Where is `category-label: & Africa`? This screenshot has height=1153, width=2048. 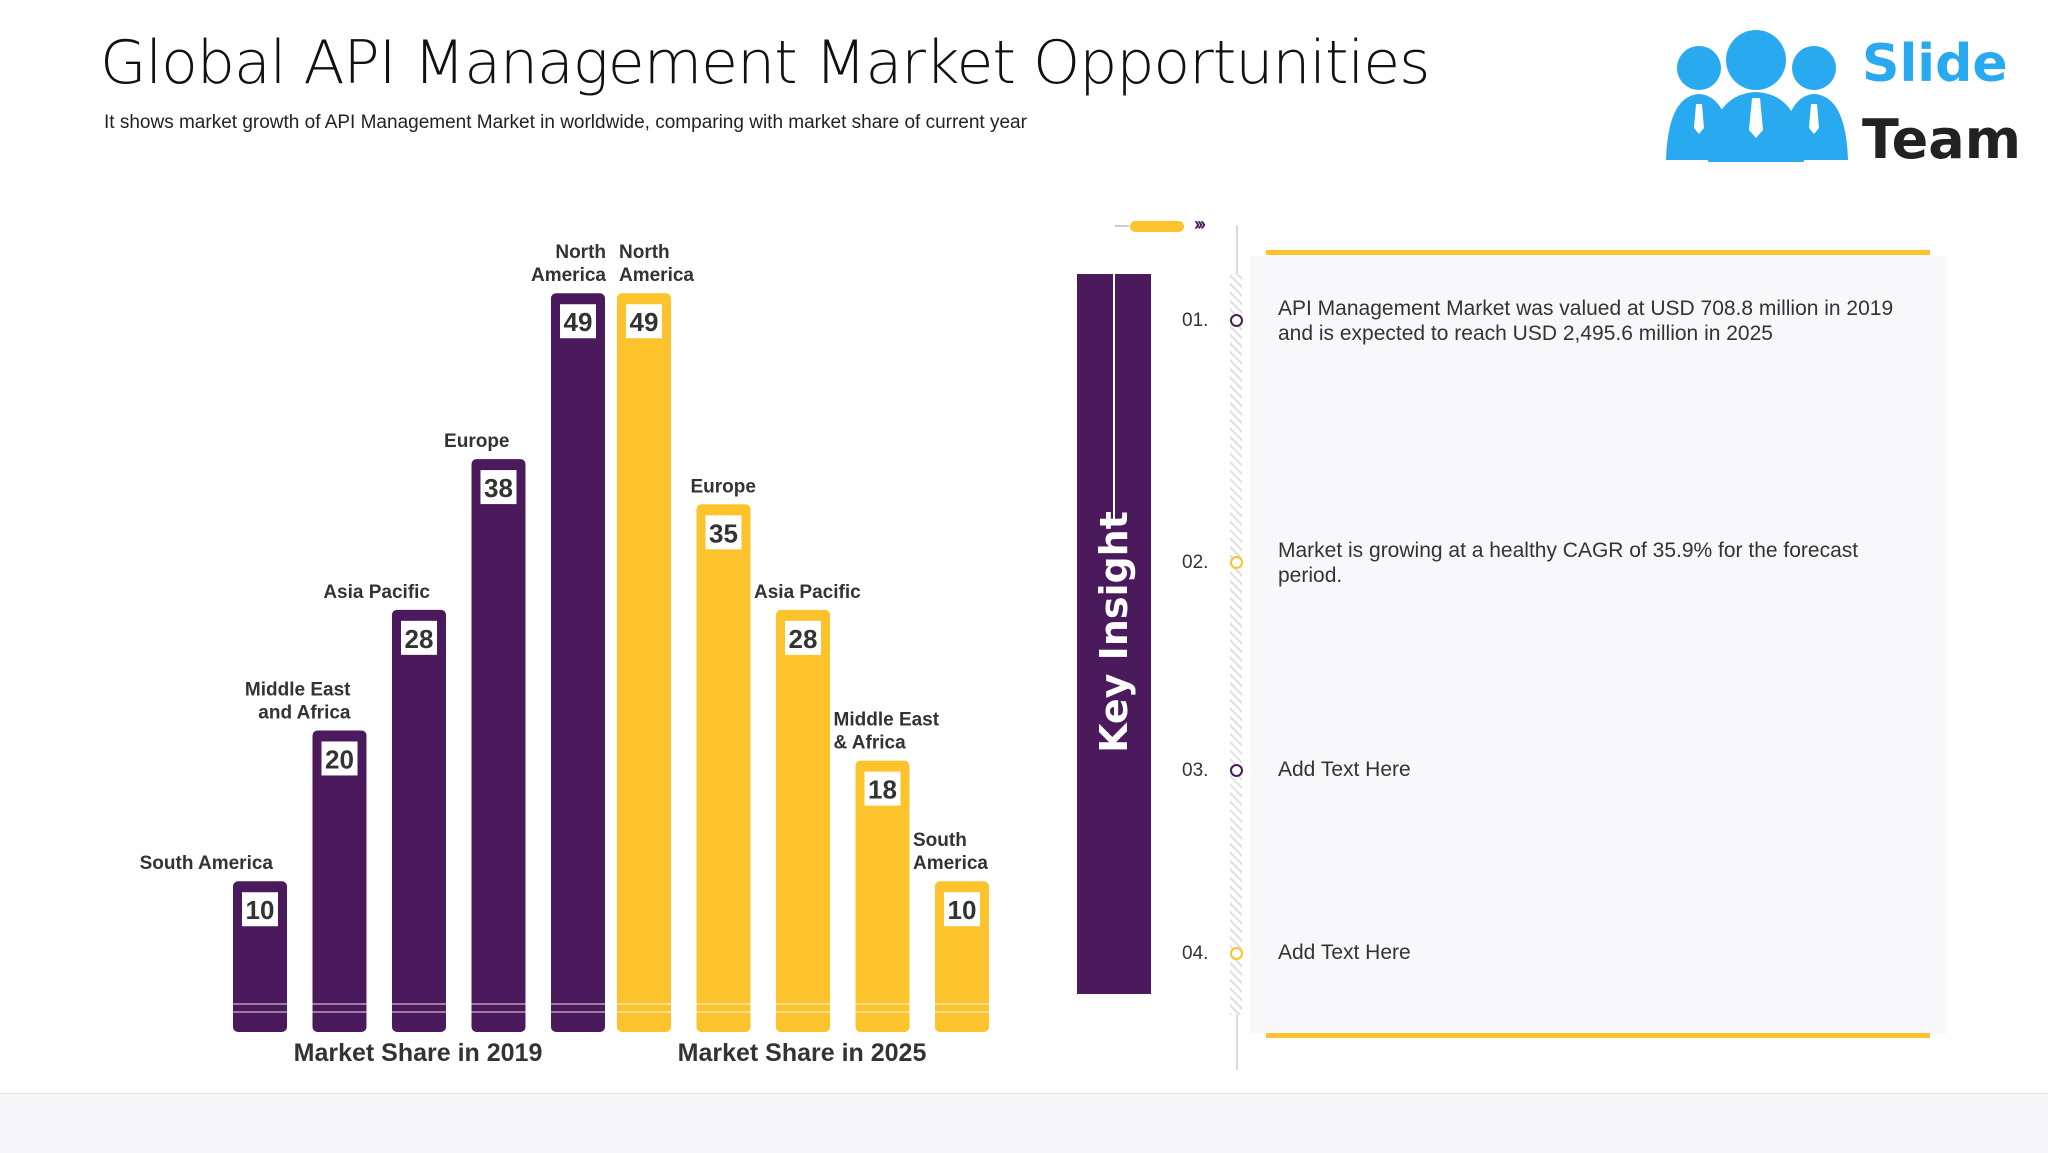
category-label: & Africa is located at coordinates (870, 743).